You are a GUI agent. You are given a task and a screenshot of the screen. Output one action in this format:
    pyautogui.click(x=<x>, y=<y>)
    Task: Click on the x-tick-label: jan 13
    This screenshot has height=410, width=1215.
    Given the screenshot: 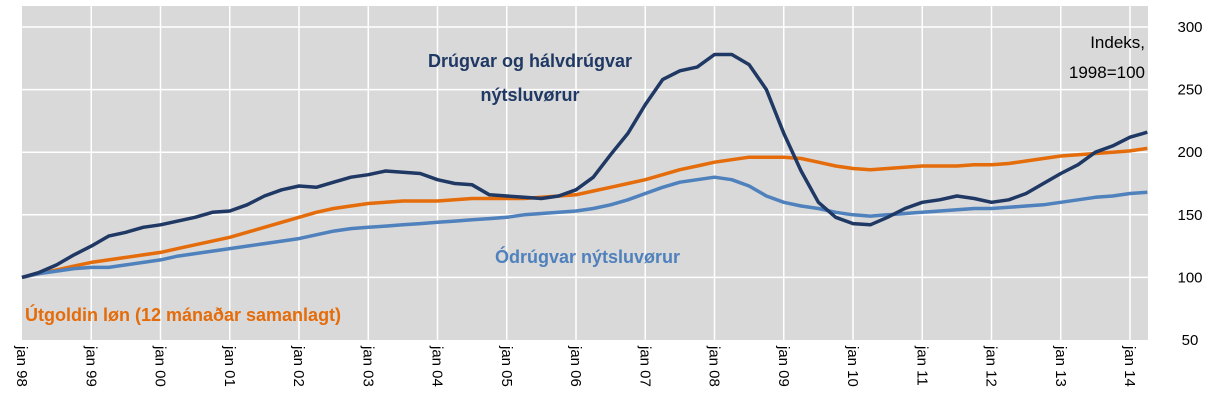 What is the action you would take?
    pyautogui.click(x=1060, y=366)
    